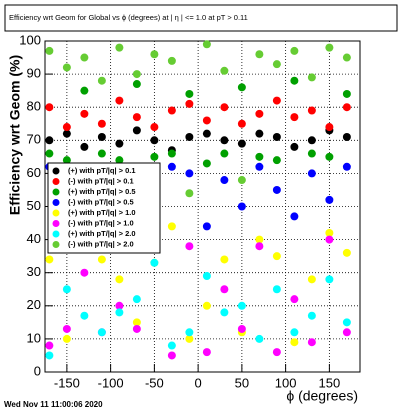 This screenshot has height=412, width=400. Describe the element at coordinates (242, 382) in the screenshot. I see `x-tick-label: 50` at that location.